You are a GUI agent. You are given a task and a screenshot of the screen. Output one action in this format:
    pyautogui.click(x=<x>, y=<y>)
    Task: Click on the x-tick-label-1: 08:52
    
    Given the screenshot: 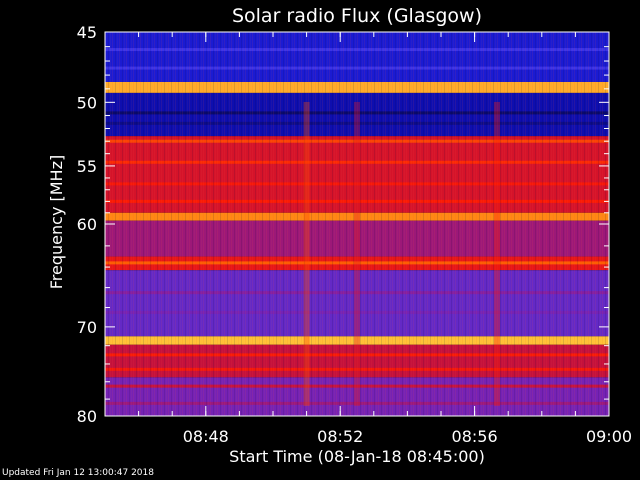 What is the action you would take?
    pyautogui.click(x=340, y=436)
    